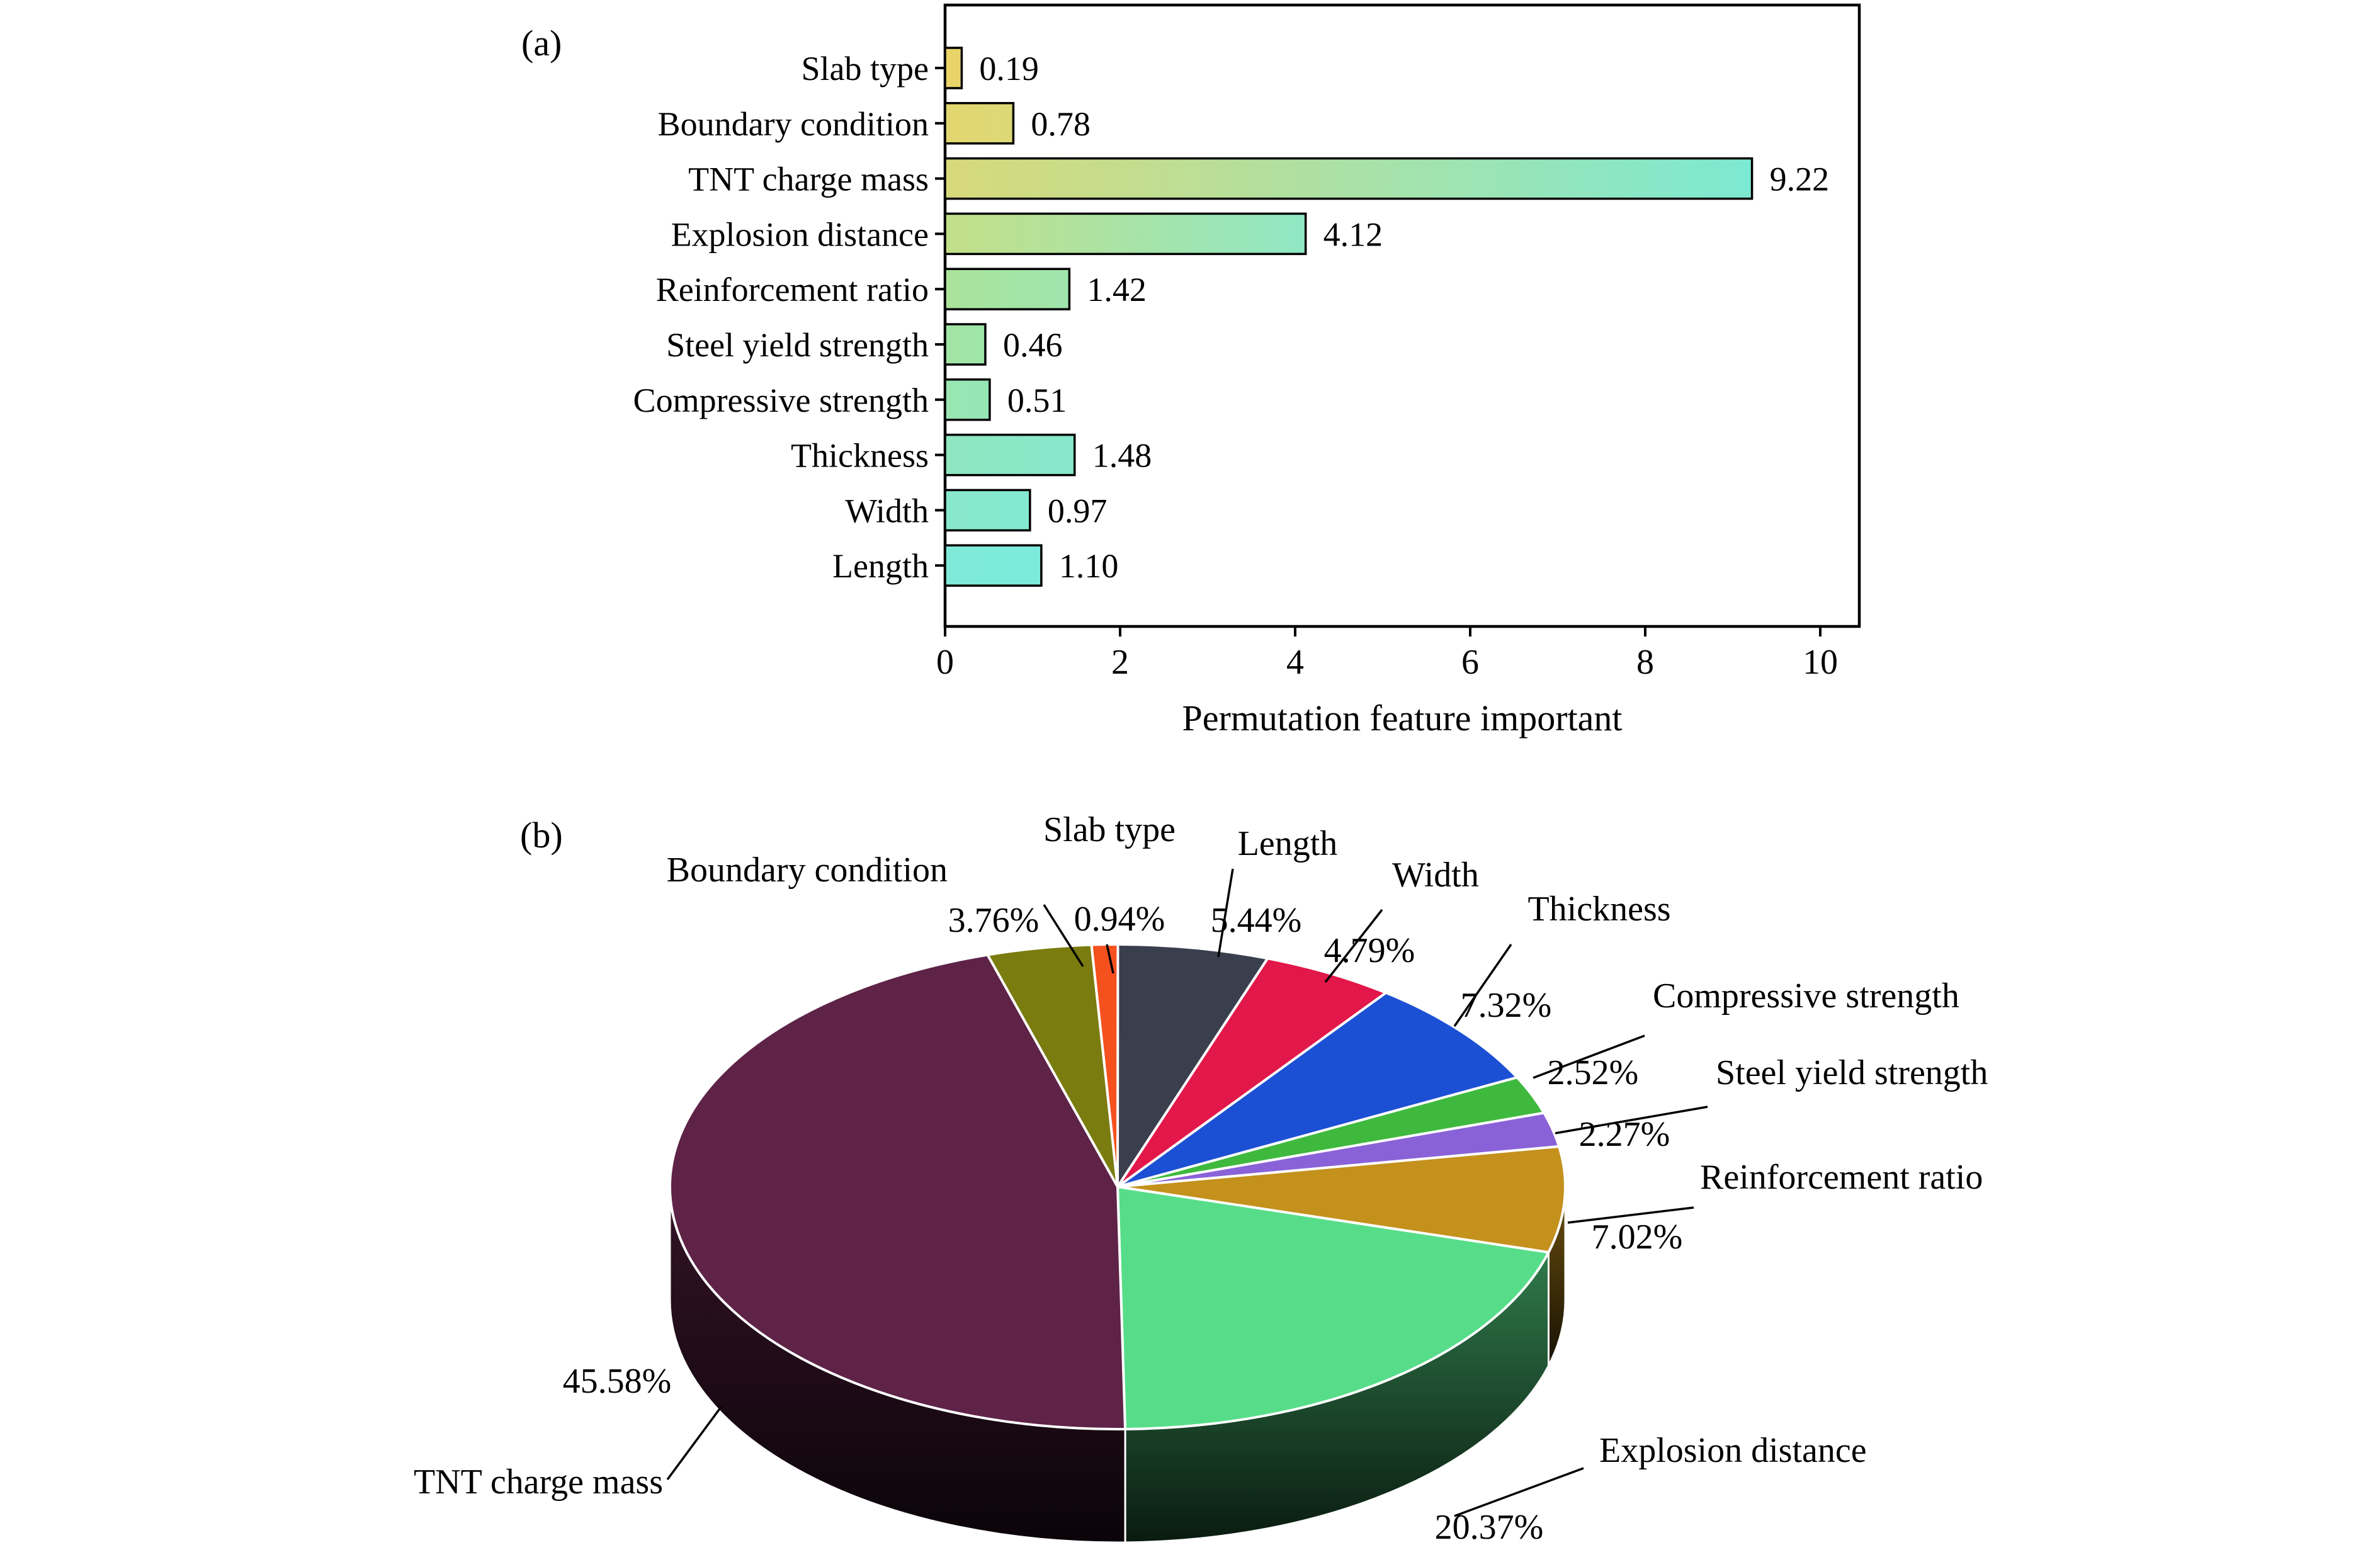 The height and width of the screenshot is (1545, 2380). What do you see at coordinates (1852, 1072) in the screenshot?
I see `pie-slice-label: Steel yield strength` at bounding box center [1852, 1072].